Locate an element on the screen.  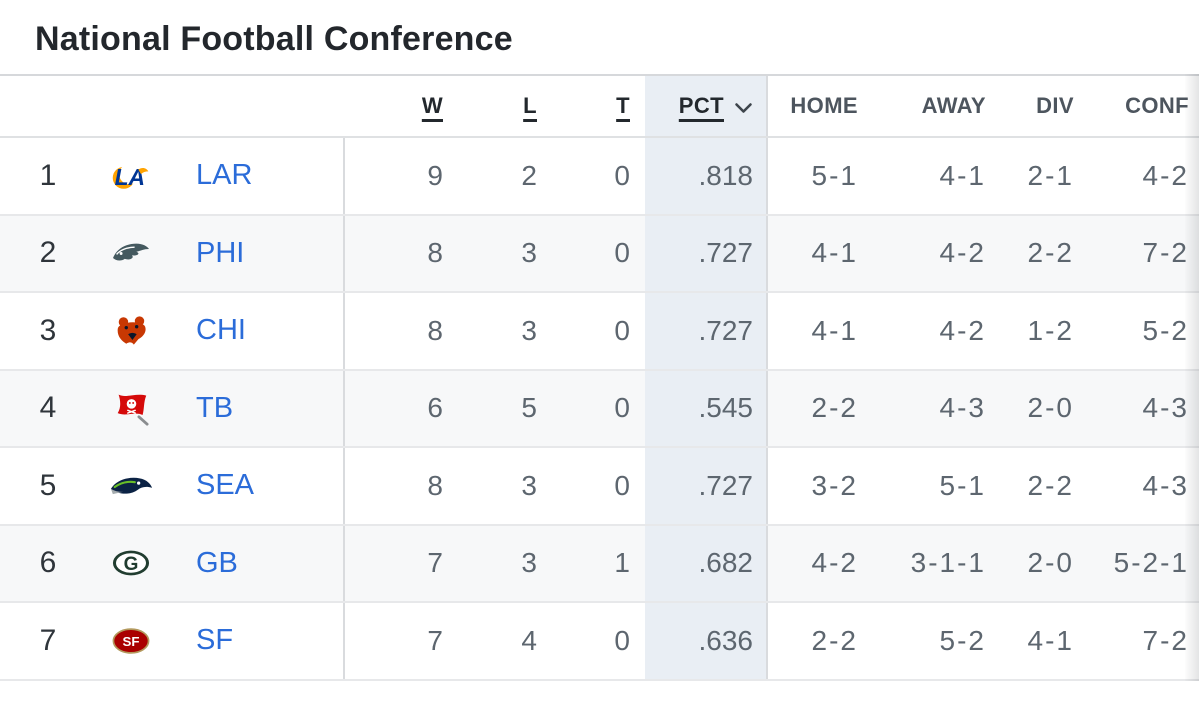
svg-text: SF is located at coordinates (131, 641).